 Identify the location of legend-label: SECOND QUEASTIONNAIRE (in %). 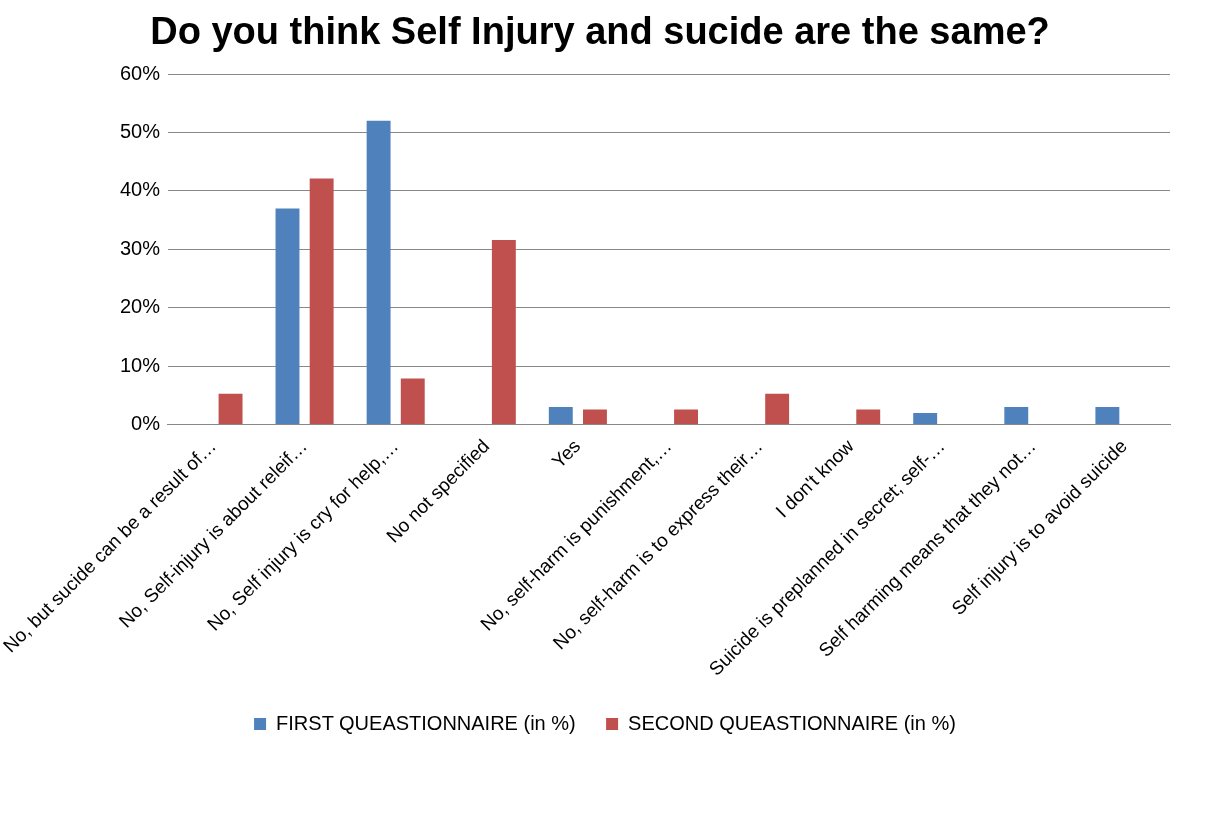
(792, 722).